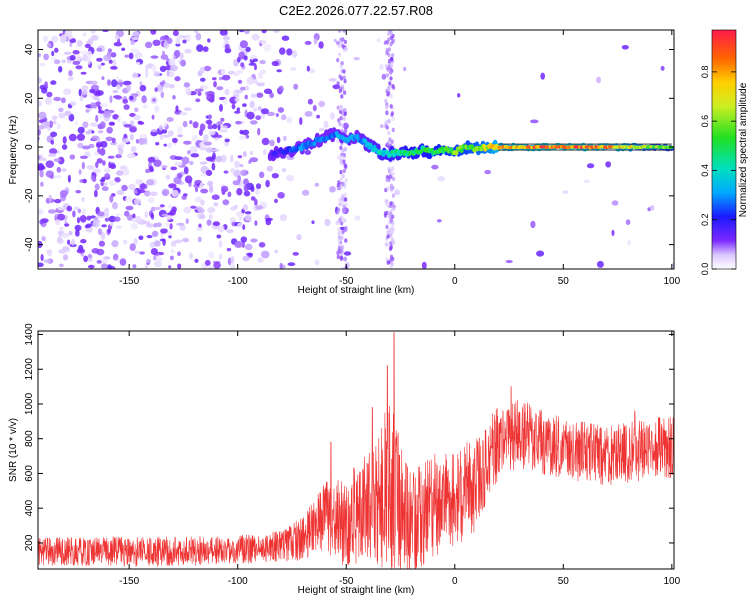  Describe the element at coordinates (346, 581) in the screenshot. I see `snr-xtick-label: -50` at that location.